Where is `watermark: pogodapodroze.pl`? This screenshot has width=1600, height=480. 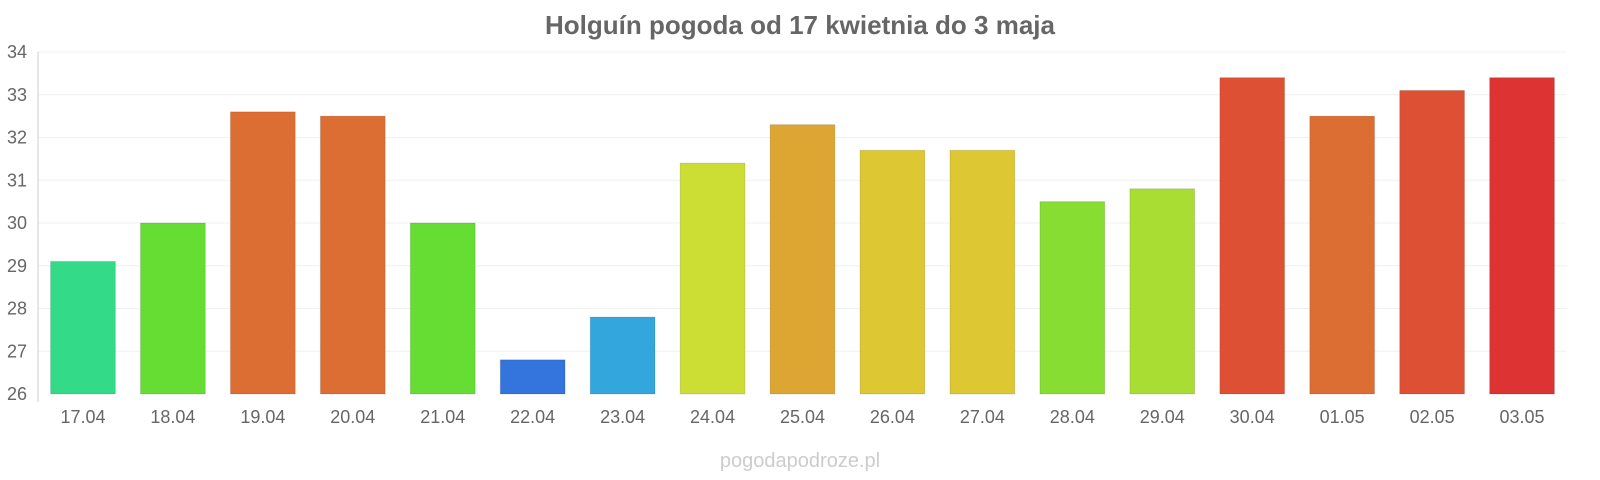
watermark: pogodapodroze.pl is located at coordinates (800, 461).